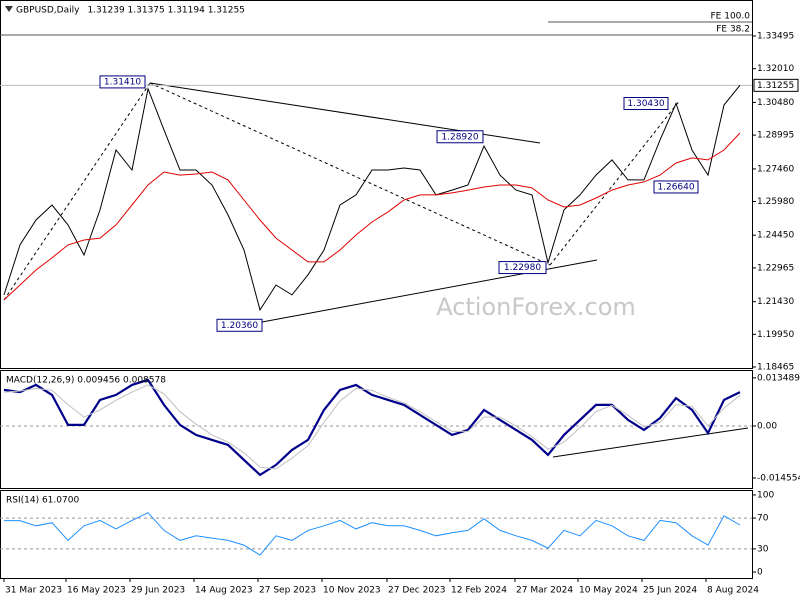 The height and width of the screenshot is (600, 800). Describe the element at coordinates (733, 591) in the screenshot. I see `x-tick-label: 8 Aug 2024` at that location.